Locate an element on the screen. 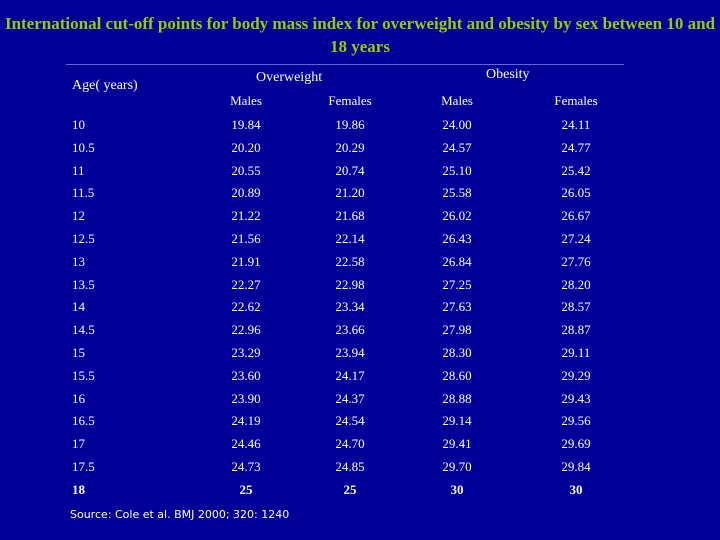 The height and width of the screenshot is (540, 720). obesity-females-cell: 29.11 is located at coordinates (576, 352).